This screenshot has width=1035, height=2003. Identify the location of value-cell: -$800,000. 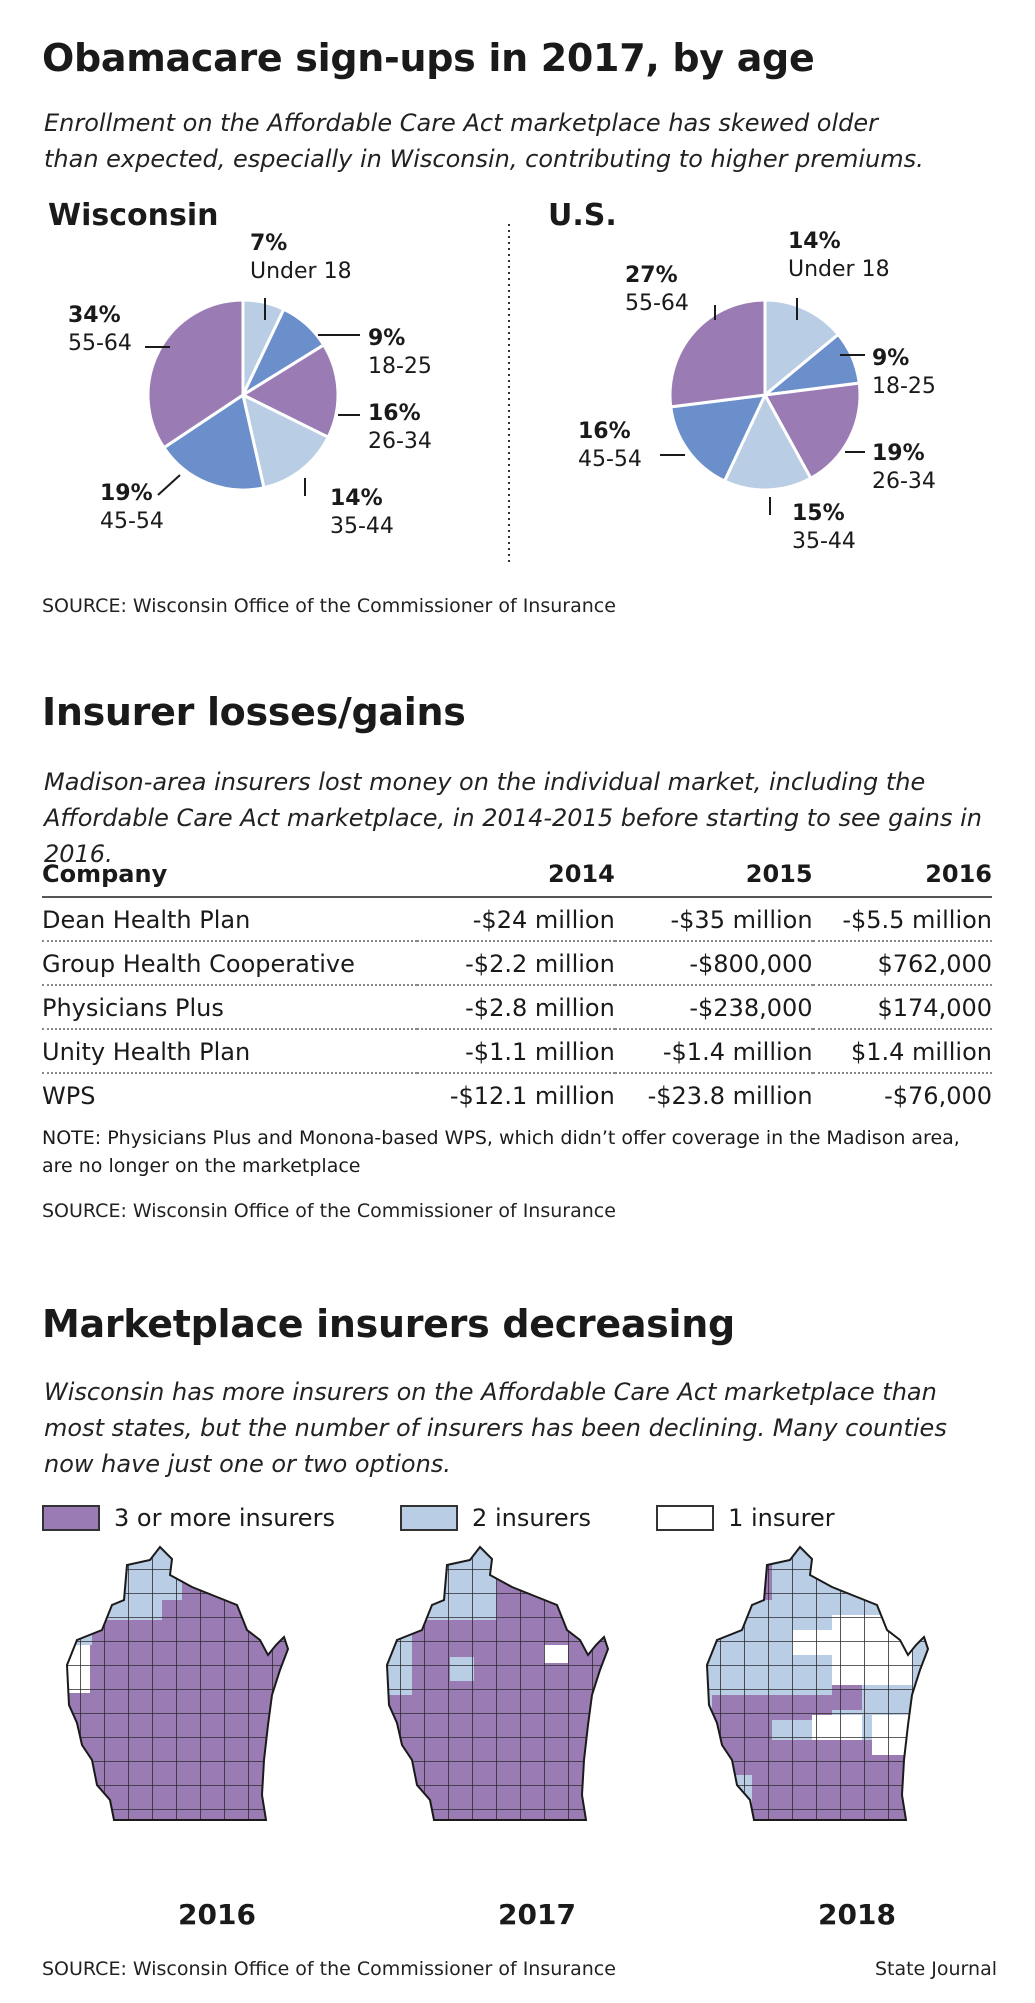
(713, 963).